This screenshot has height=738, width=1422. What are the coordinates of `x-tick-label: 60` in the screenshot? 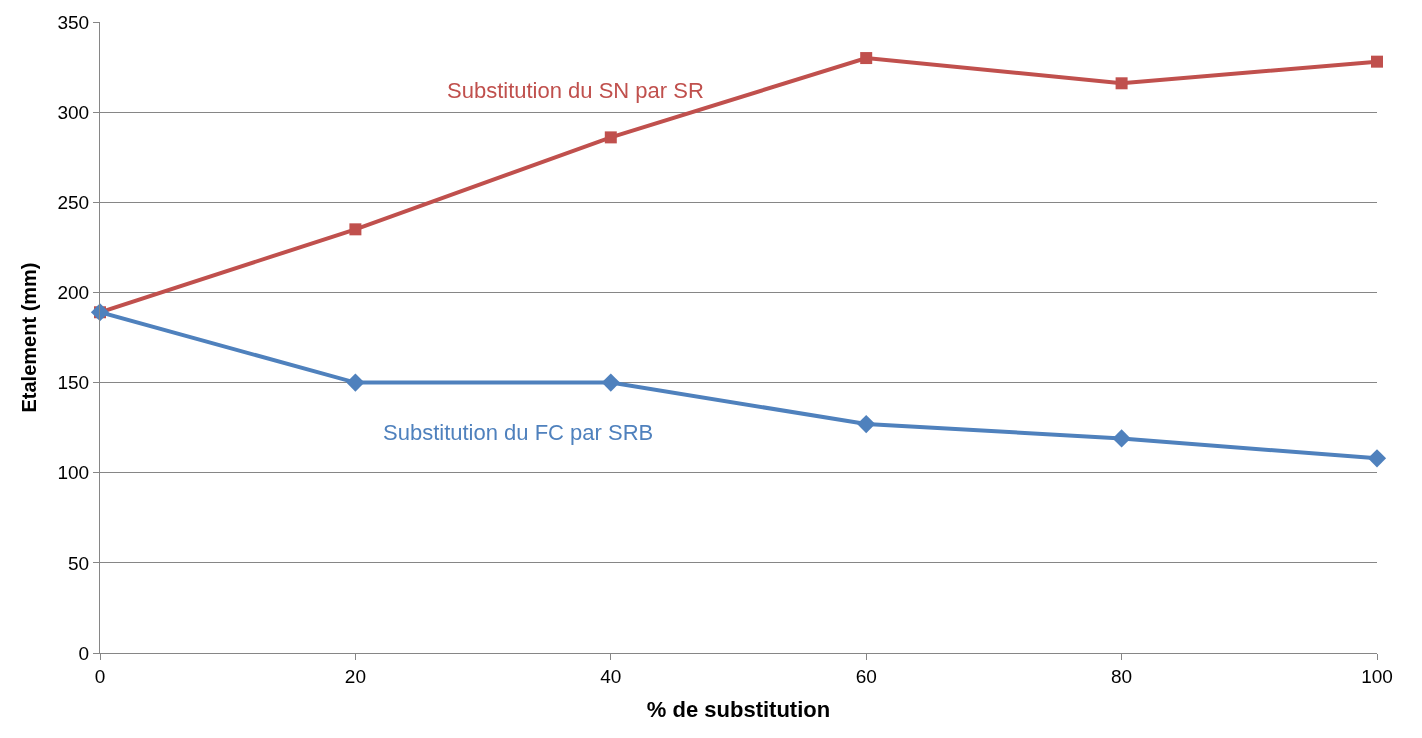 It's located at (866, 676).